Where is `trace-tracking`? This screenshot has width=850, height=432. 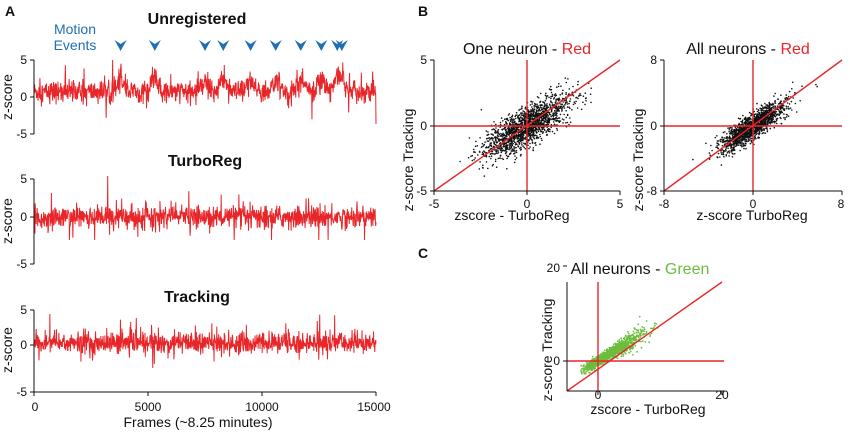 trace-tracking is located at coordinates (205, 341).